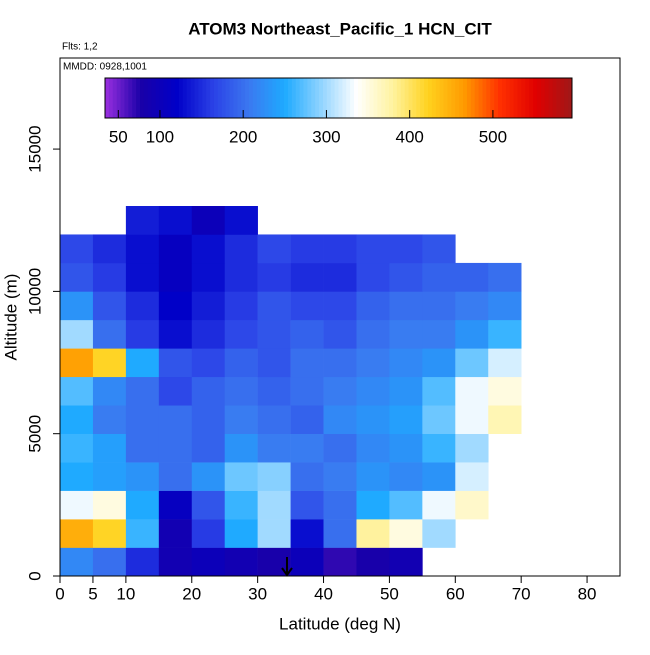  What do you see at coordinates (125, 593) in the screenshot?
I see `x-tick-label: 10` at bounding box center [125, 593].